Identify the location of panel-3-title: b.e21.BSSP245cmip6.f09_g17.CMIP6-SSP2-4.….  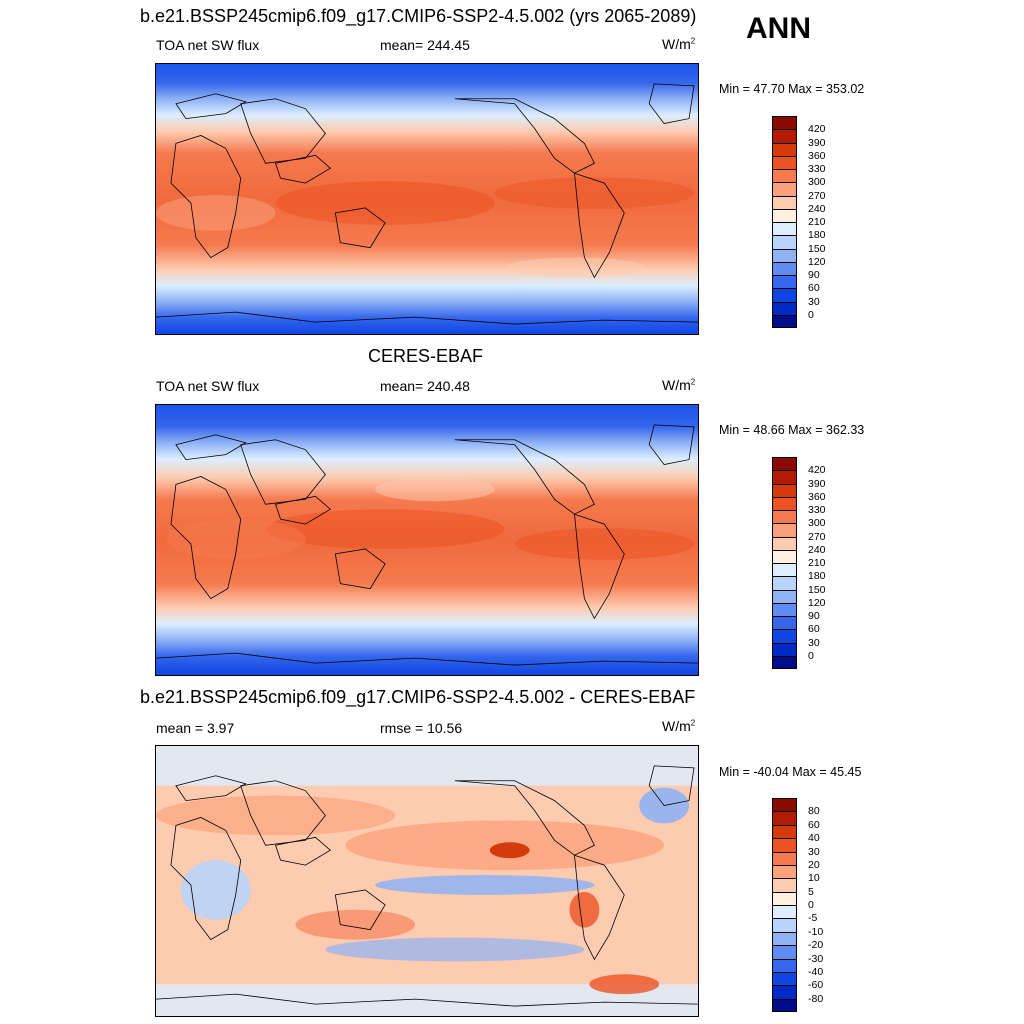
(418, 697).